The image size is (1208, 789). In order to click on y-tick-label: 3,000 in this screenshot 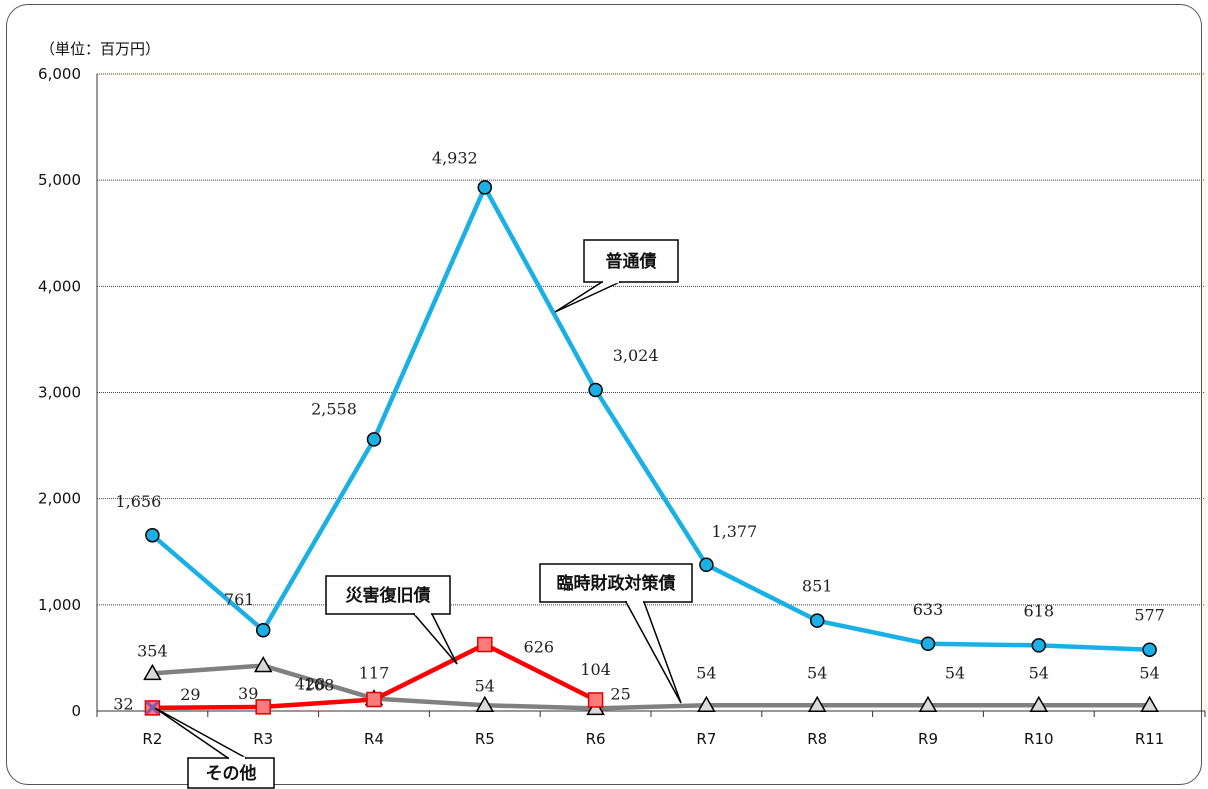, I will do `click(59, 393)`.